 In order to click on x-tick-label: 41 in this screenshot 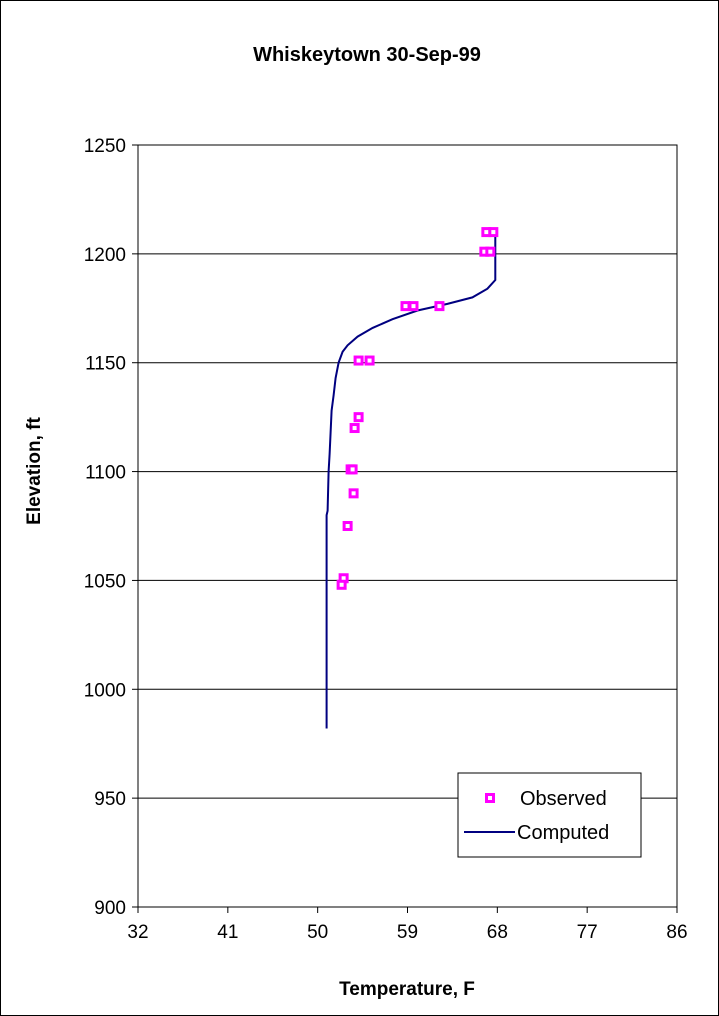, I will do `click(227, 932)`.